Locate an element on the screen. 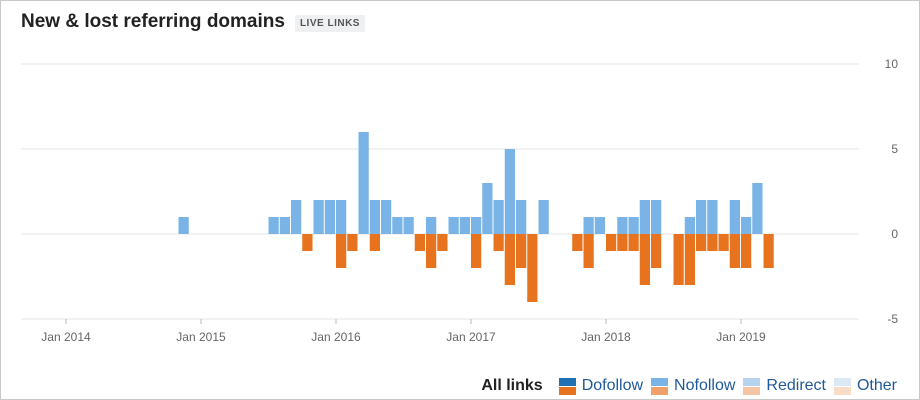  y-tick-label: 5 is located at coordinates (894, 149).